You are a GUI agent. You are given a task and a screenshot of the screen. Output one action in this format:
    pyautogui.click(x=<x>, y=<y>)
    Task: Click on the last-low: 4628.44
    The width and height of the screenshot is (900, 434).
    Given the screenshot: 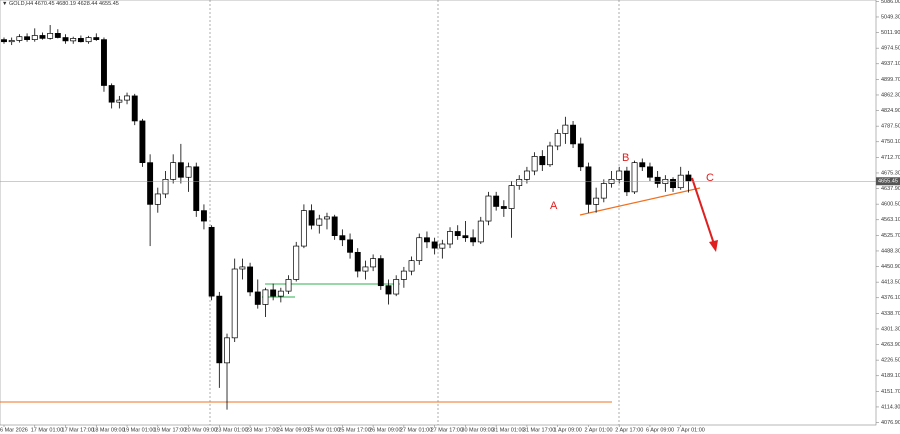 What is the action you would take?
    pyautogui.click(x=88, y=4)
    